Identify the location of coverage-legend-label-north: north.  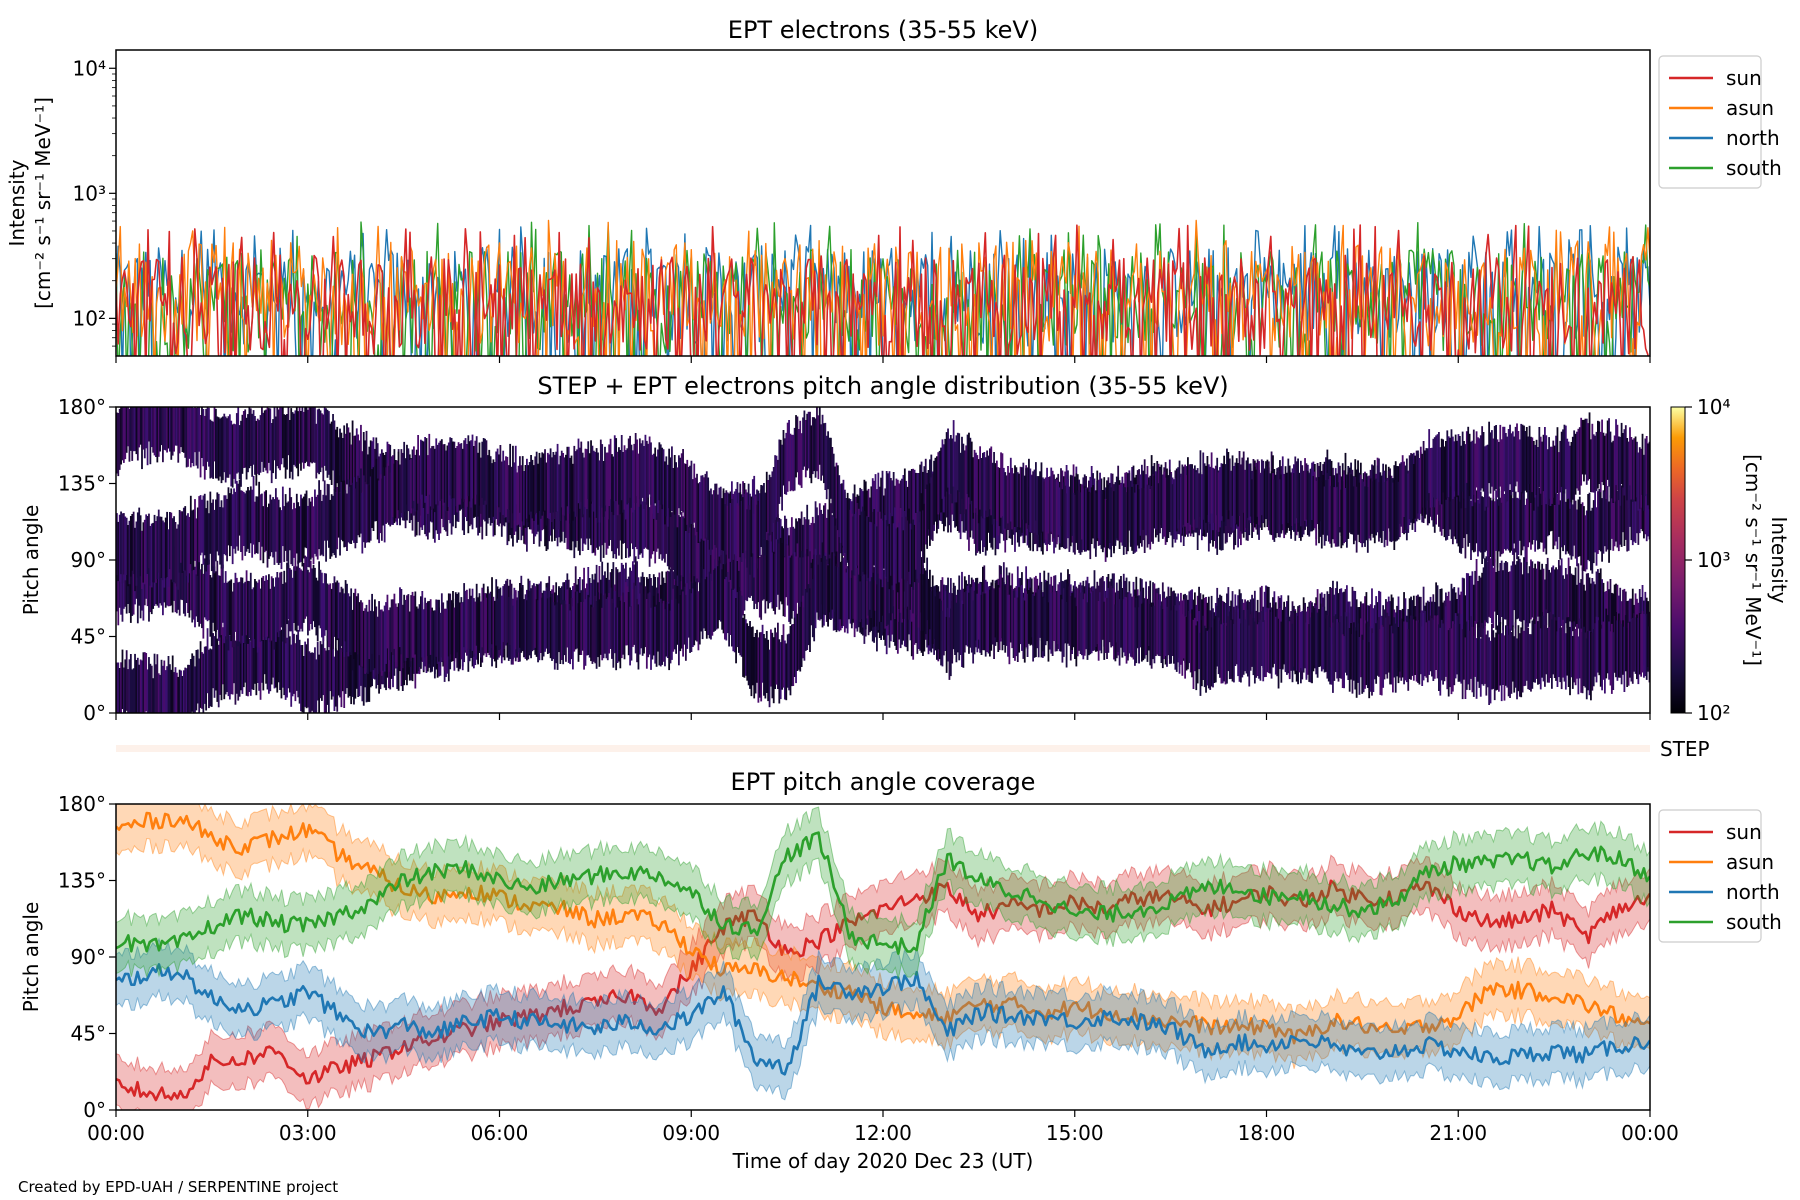
(1753, 892).